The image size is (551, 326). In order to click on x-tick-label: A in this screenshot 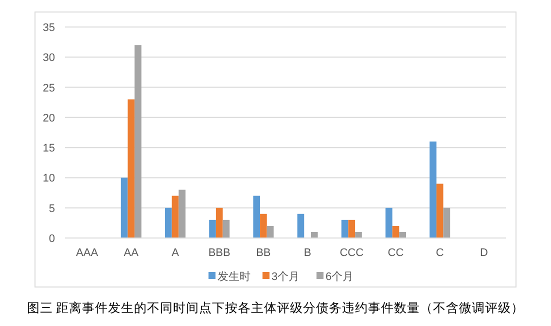, I will do `click(176, 253)`.